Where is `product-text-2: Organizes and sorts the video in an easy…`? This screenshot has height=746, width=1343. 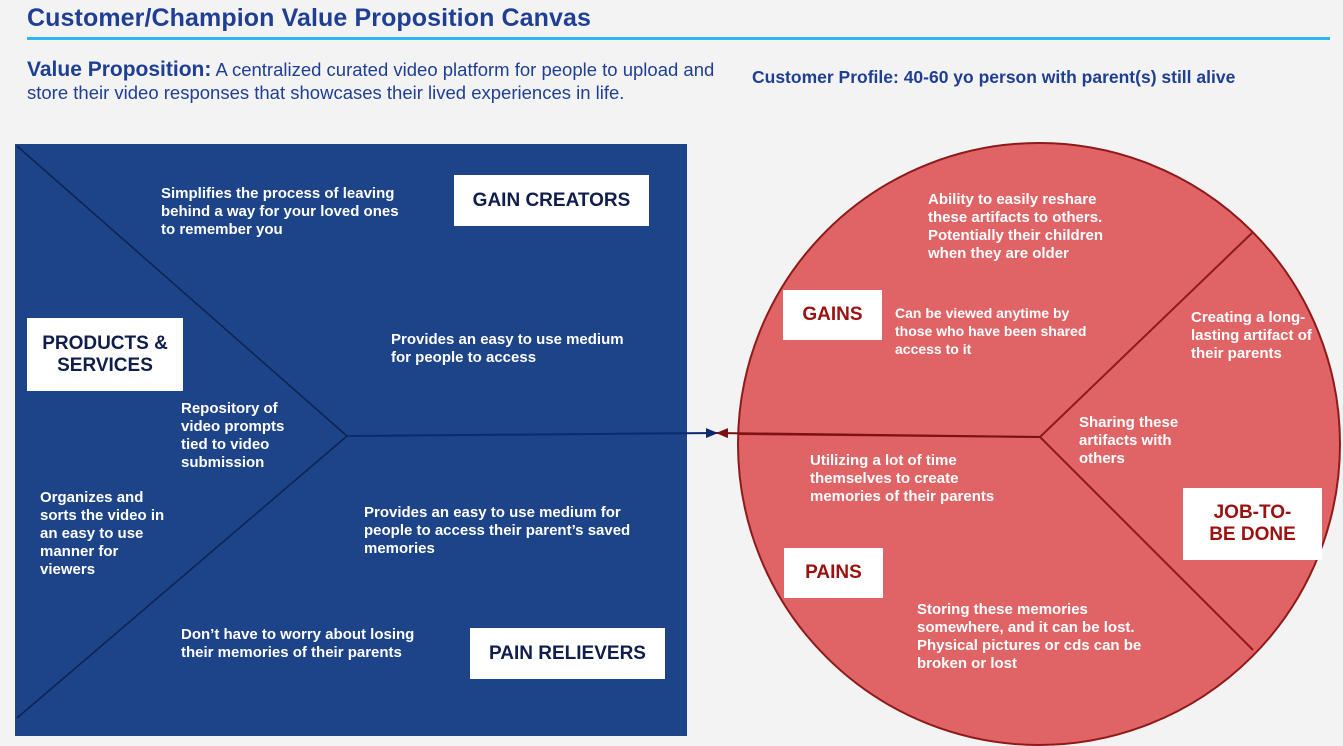 product-text-2: Organizes and sorts the video in an easy… is located at coordinates (102, 533).